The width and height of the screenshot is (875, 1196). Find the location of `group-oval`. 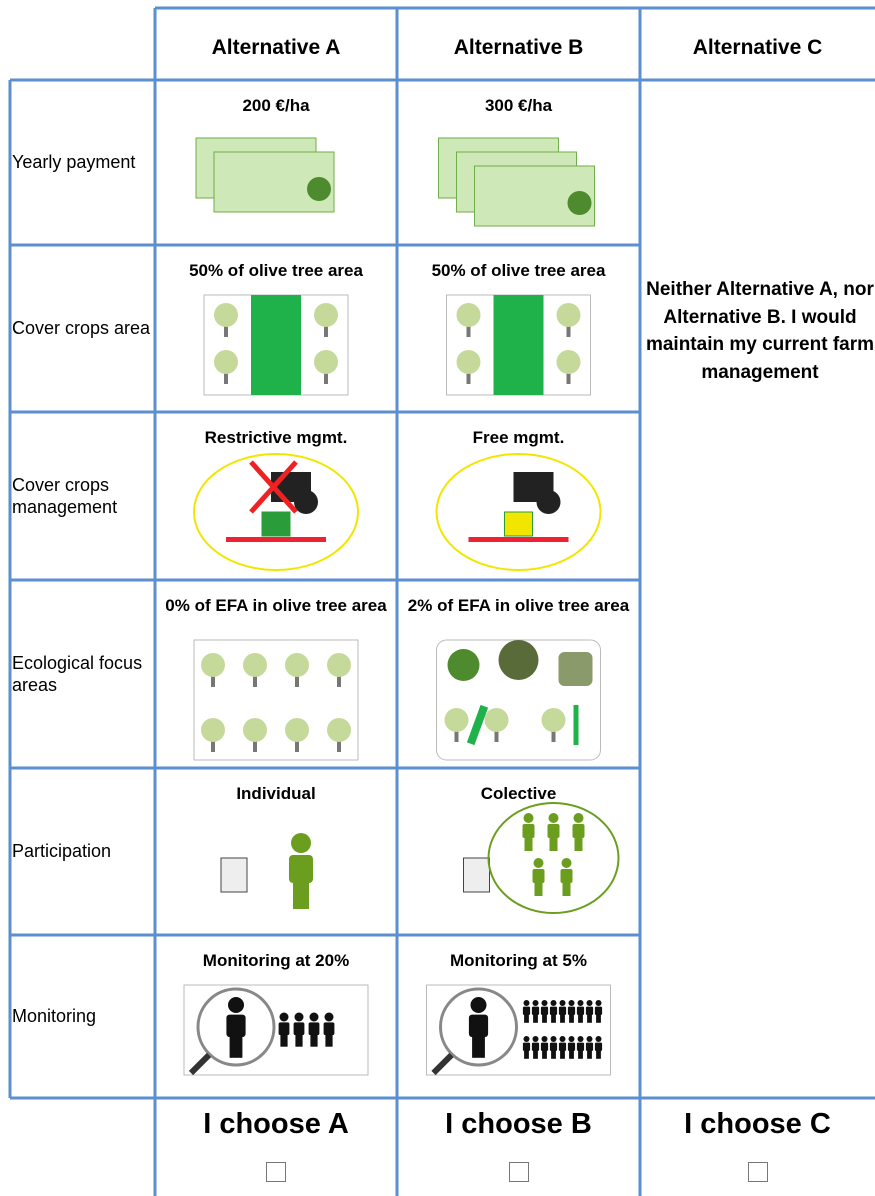

group-oval is located at coordinates (553, 858).